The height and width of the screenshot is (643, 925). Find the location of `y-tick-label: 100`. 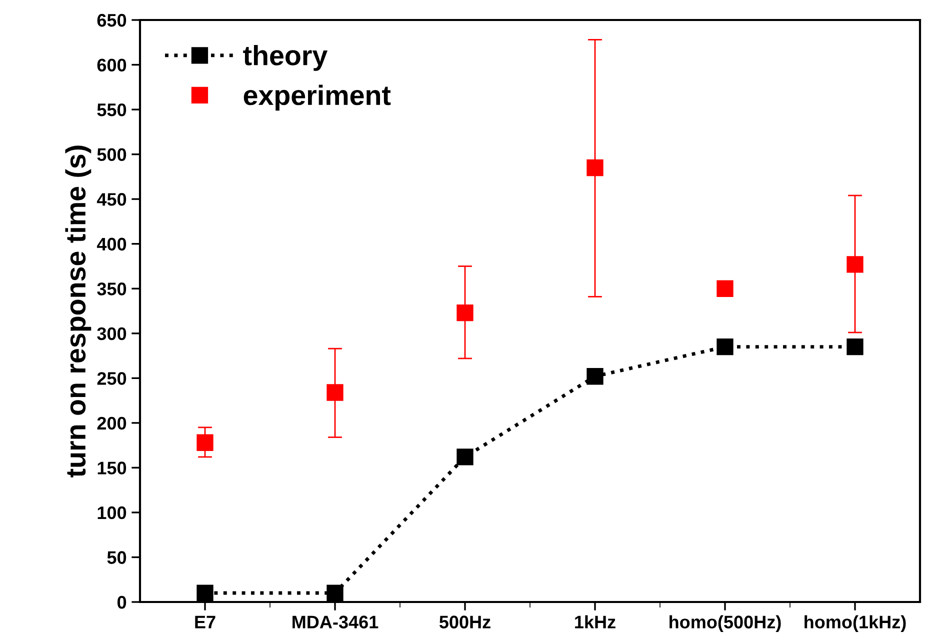

y-tick-label: 100 is located at coordinates (112, 513).